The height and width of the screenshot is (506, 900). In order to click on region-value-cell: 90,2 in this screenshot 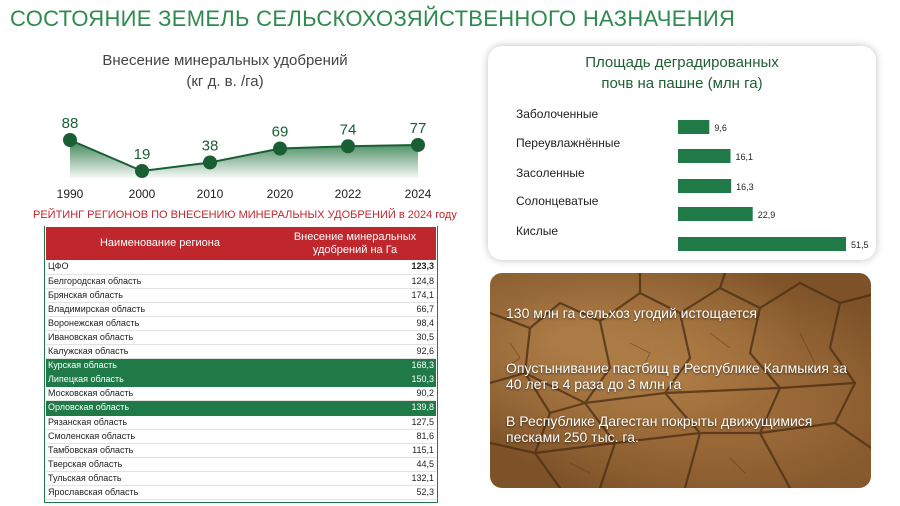, I will do `click(355, 394)`.